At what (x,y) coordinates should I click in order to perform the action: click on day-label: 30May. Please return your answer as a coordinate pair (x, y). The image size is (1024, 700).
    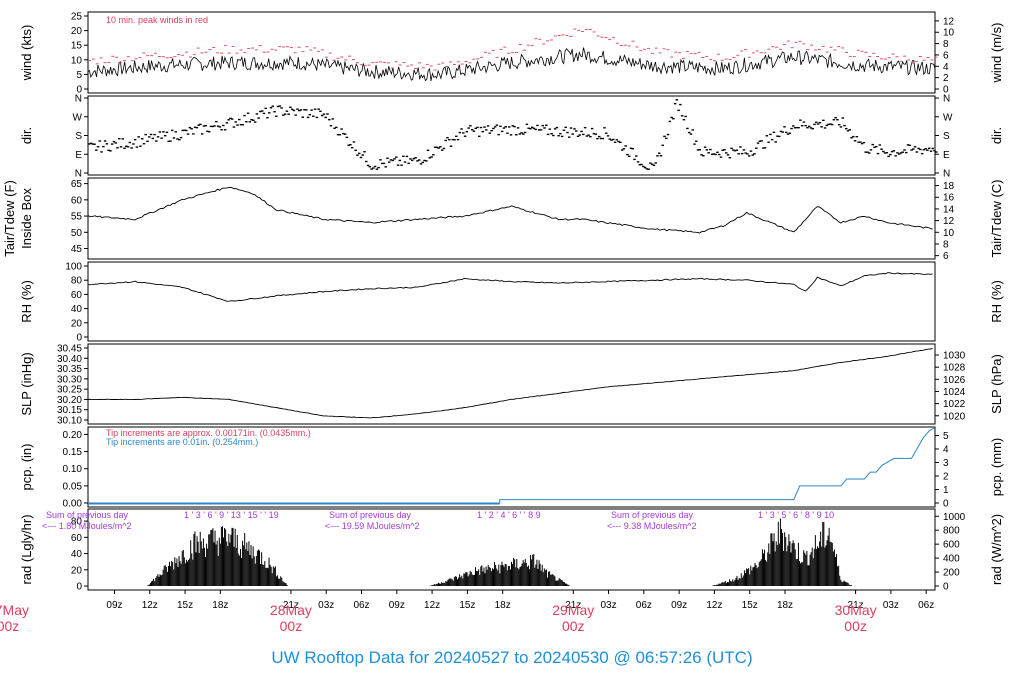
    Looking at the image, I should click on (856, 610).